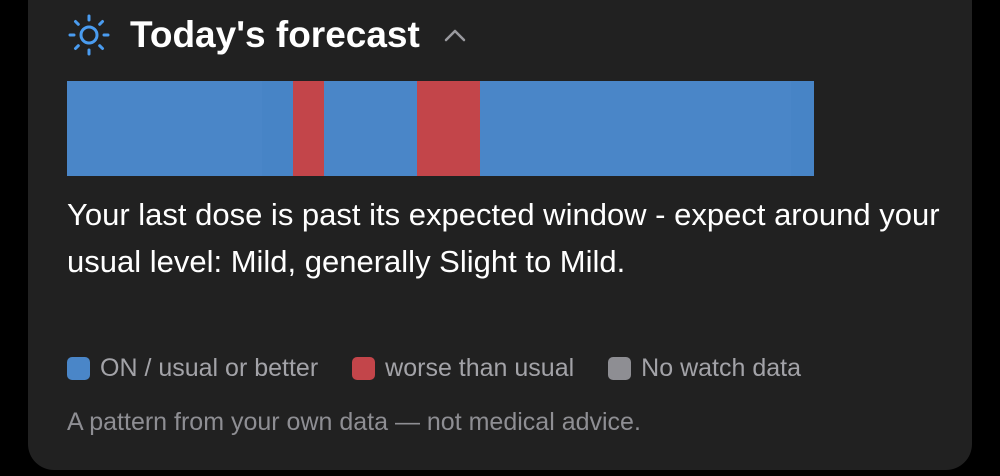 This screenshot has height=476, width=1000. I want to click on legend-item: worse than usual, so click(463, 368).